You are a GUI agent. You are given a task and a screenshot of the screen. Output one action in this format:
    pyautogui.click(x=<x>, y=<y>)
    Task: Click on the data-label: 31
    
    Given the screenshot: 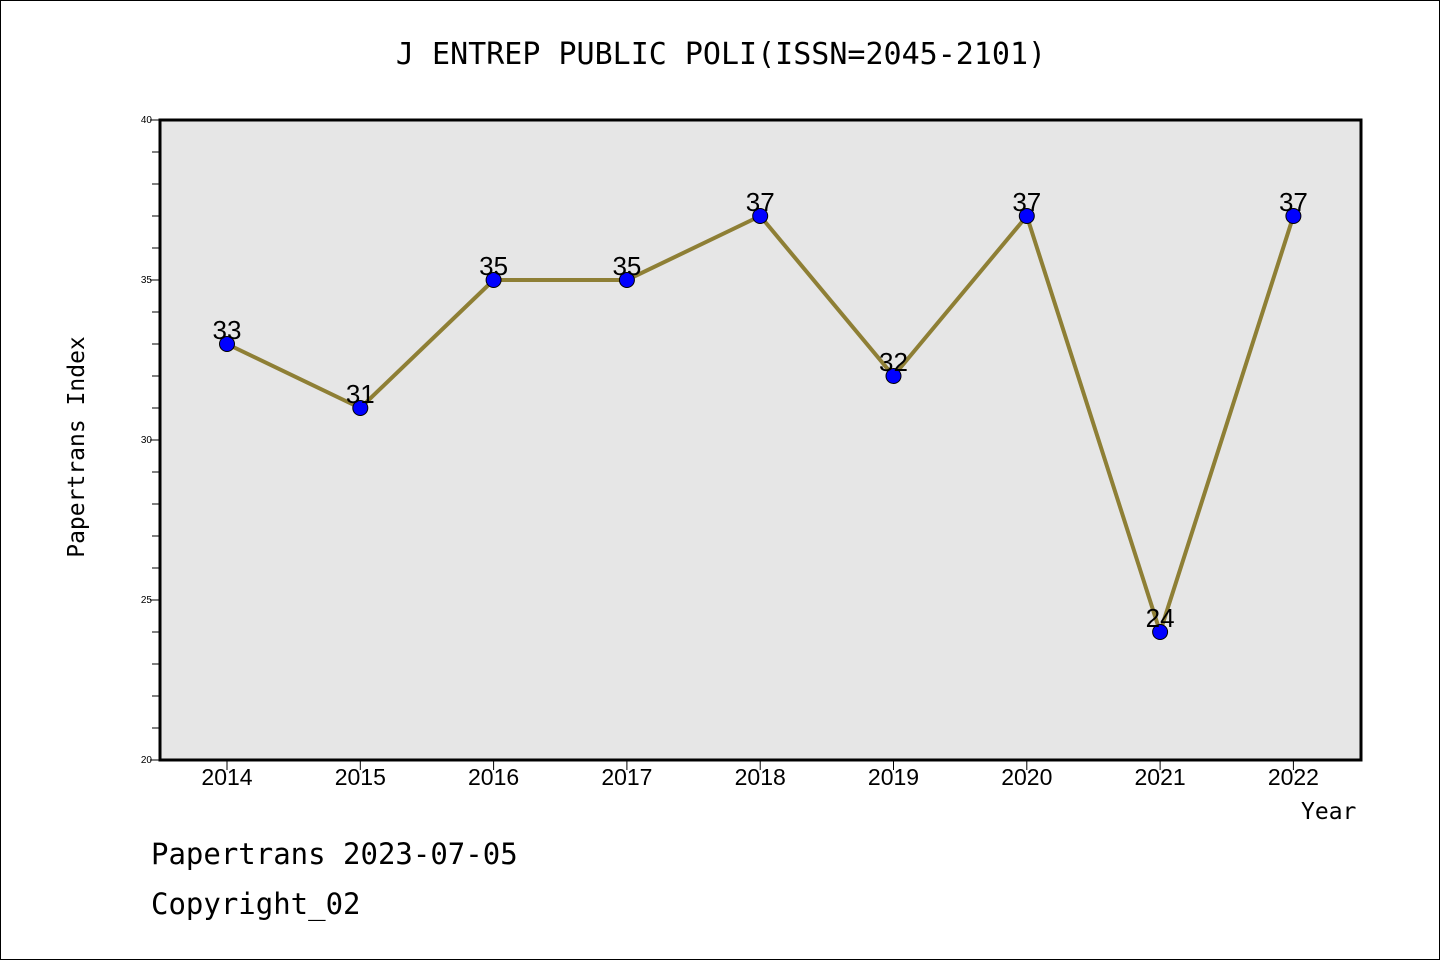 What is the action you would take?
    pyautogui.click(x=360, y=394)
    